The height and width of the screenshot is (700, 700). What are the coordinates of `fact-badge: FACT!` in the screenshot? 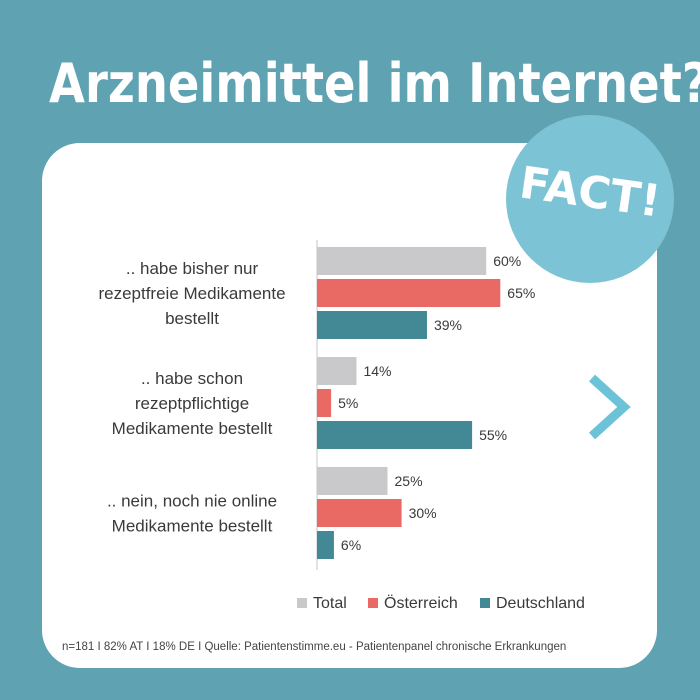 It's located at (590, 199).